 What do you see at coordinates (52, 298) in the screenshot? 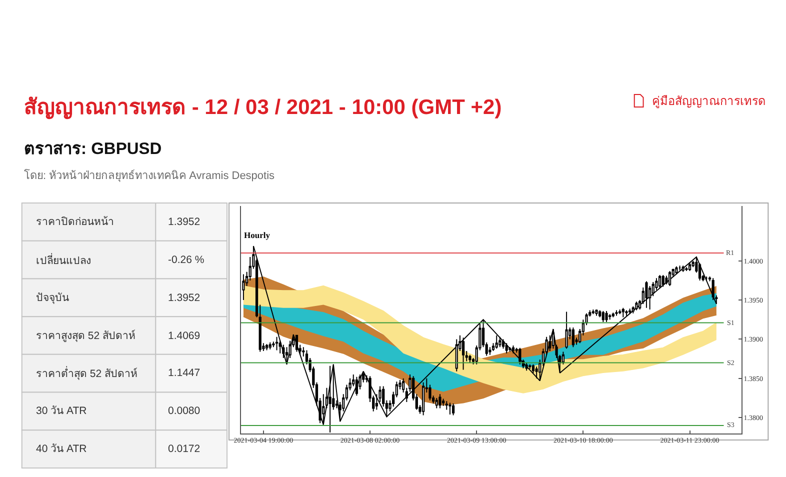
I see `category-label: ปัจจุบัน` at bounding box center [52, 298].